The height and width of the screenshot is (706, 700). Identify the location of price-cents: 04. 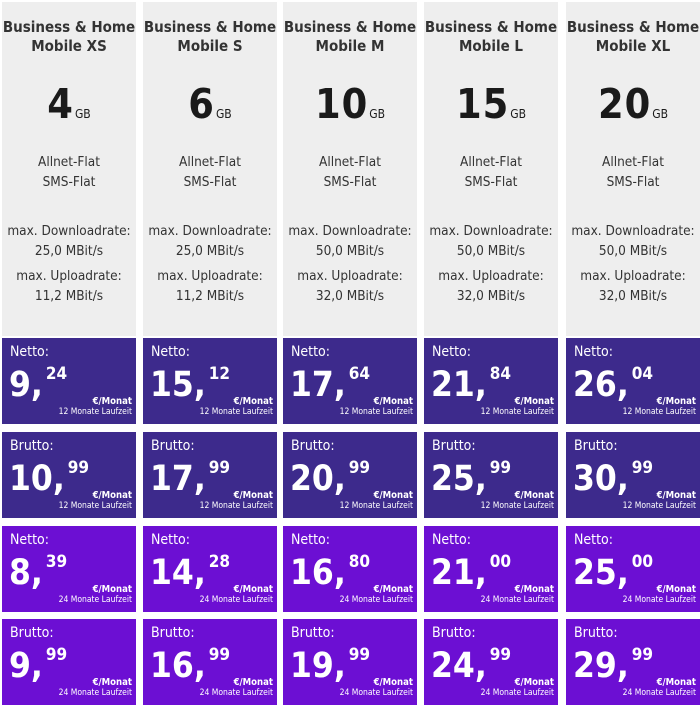
(642, 374).